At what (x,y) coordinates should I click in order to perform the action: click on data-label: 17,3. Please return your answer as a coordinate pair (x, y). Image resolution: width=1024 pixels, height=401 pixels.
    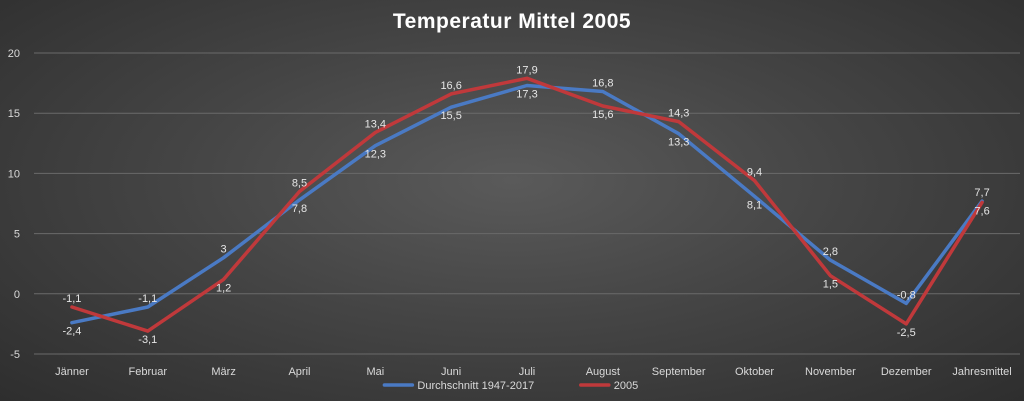
    Looking at the image, I should click on (526, 95).